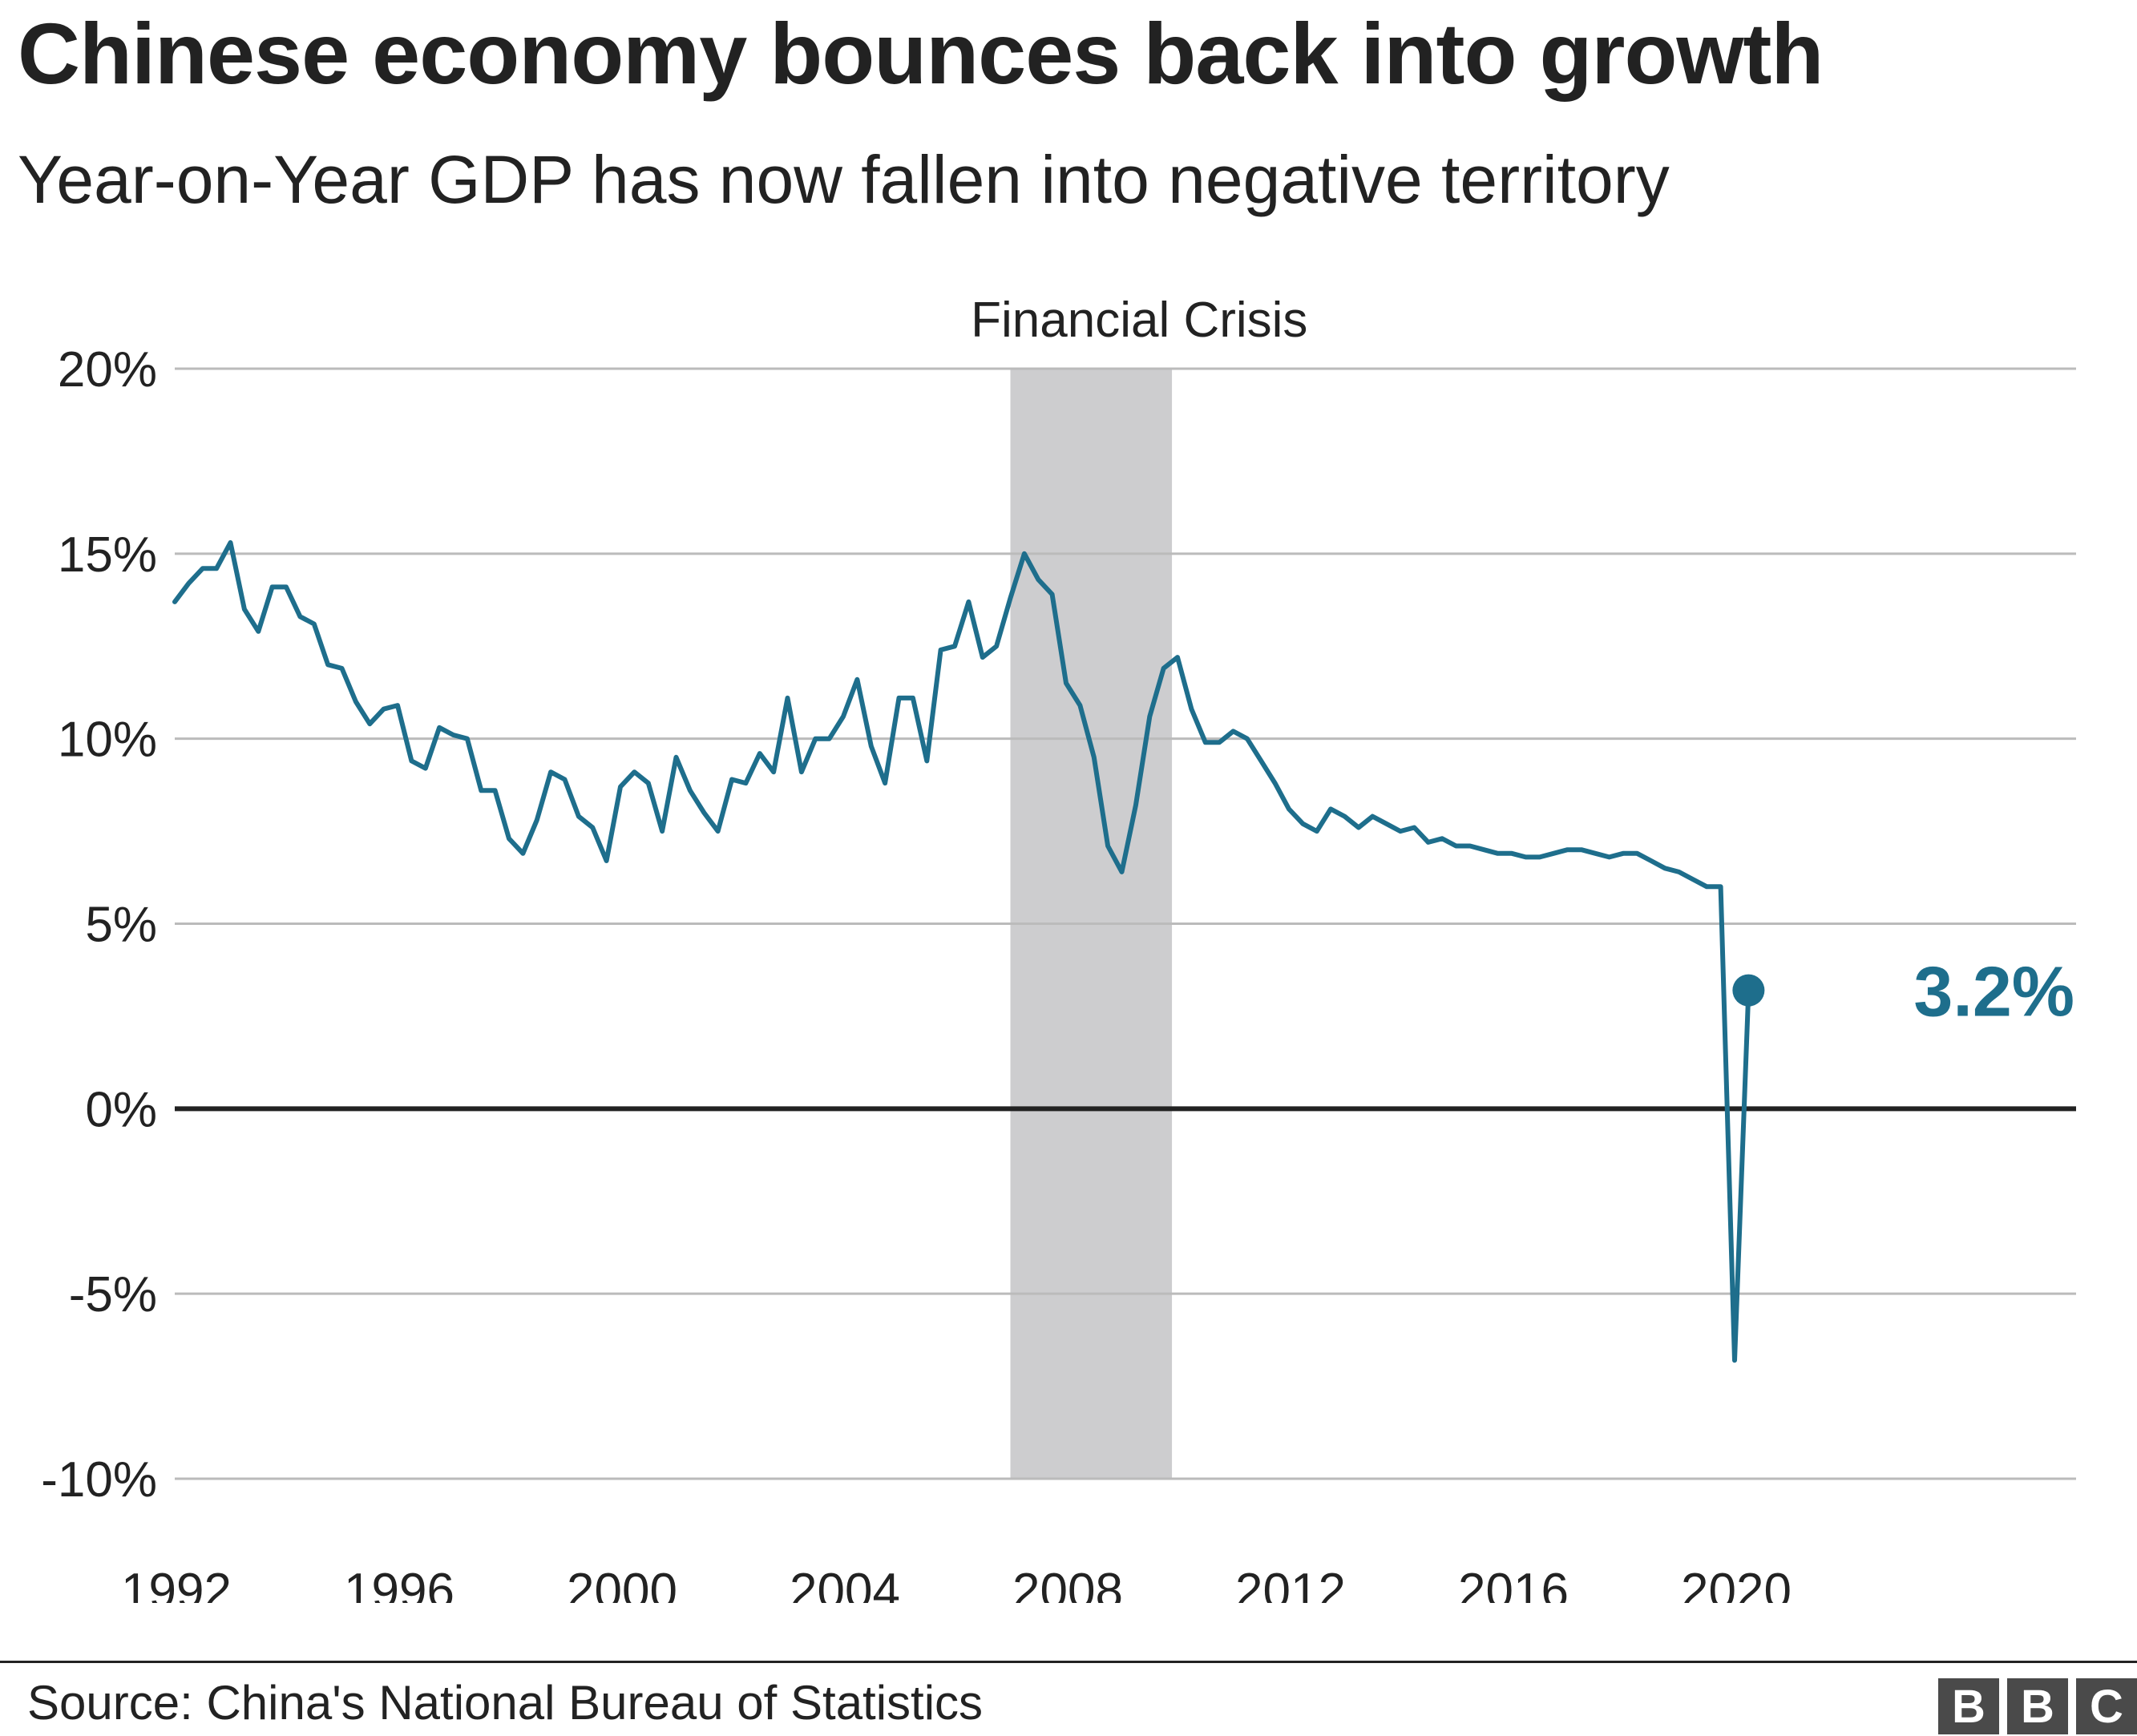 This screenshot has height=1736, width=2137. Describe the element at coordinates (957, 1584) in the screenshot. I see `x-axis-tick-labels: 1992 1996 2000 2004 2008 2012 2016 2020` at that location.